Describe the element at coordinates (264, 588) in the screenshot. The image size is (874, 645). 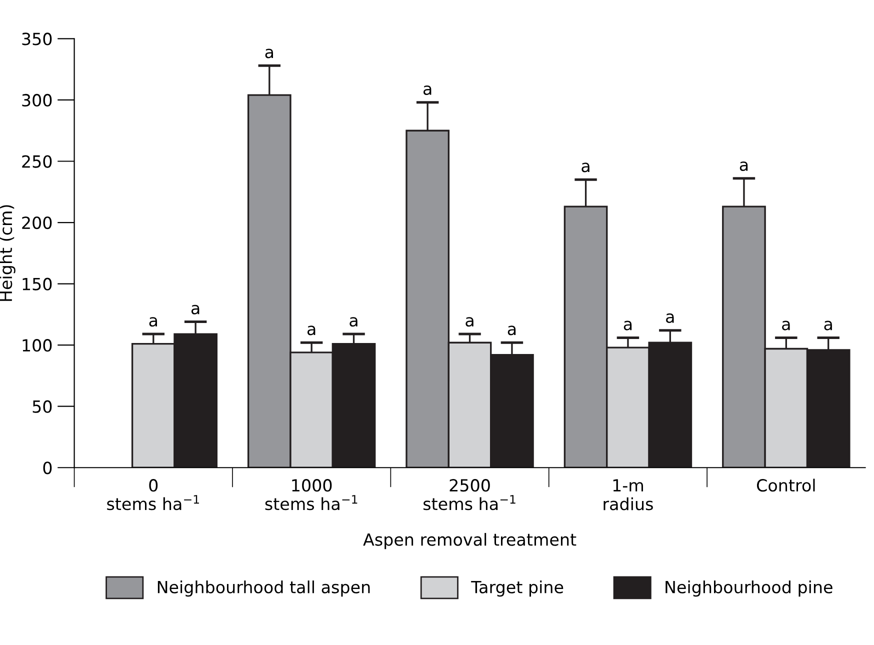
I see `legend-label: Neighbourhood tall aspen` at that location.